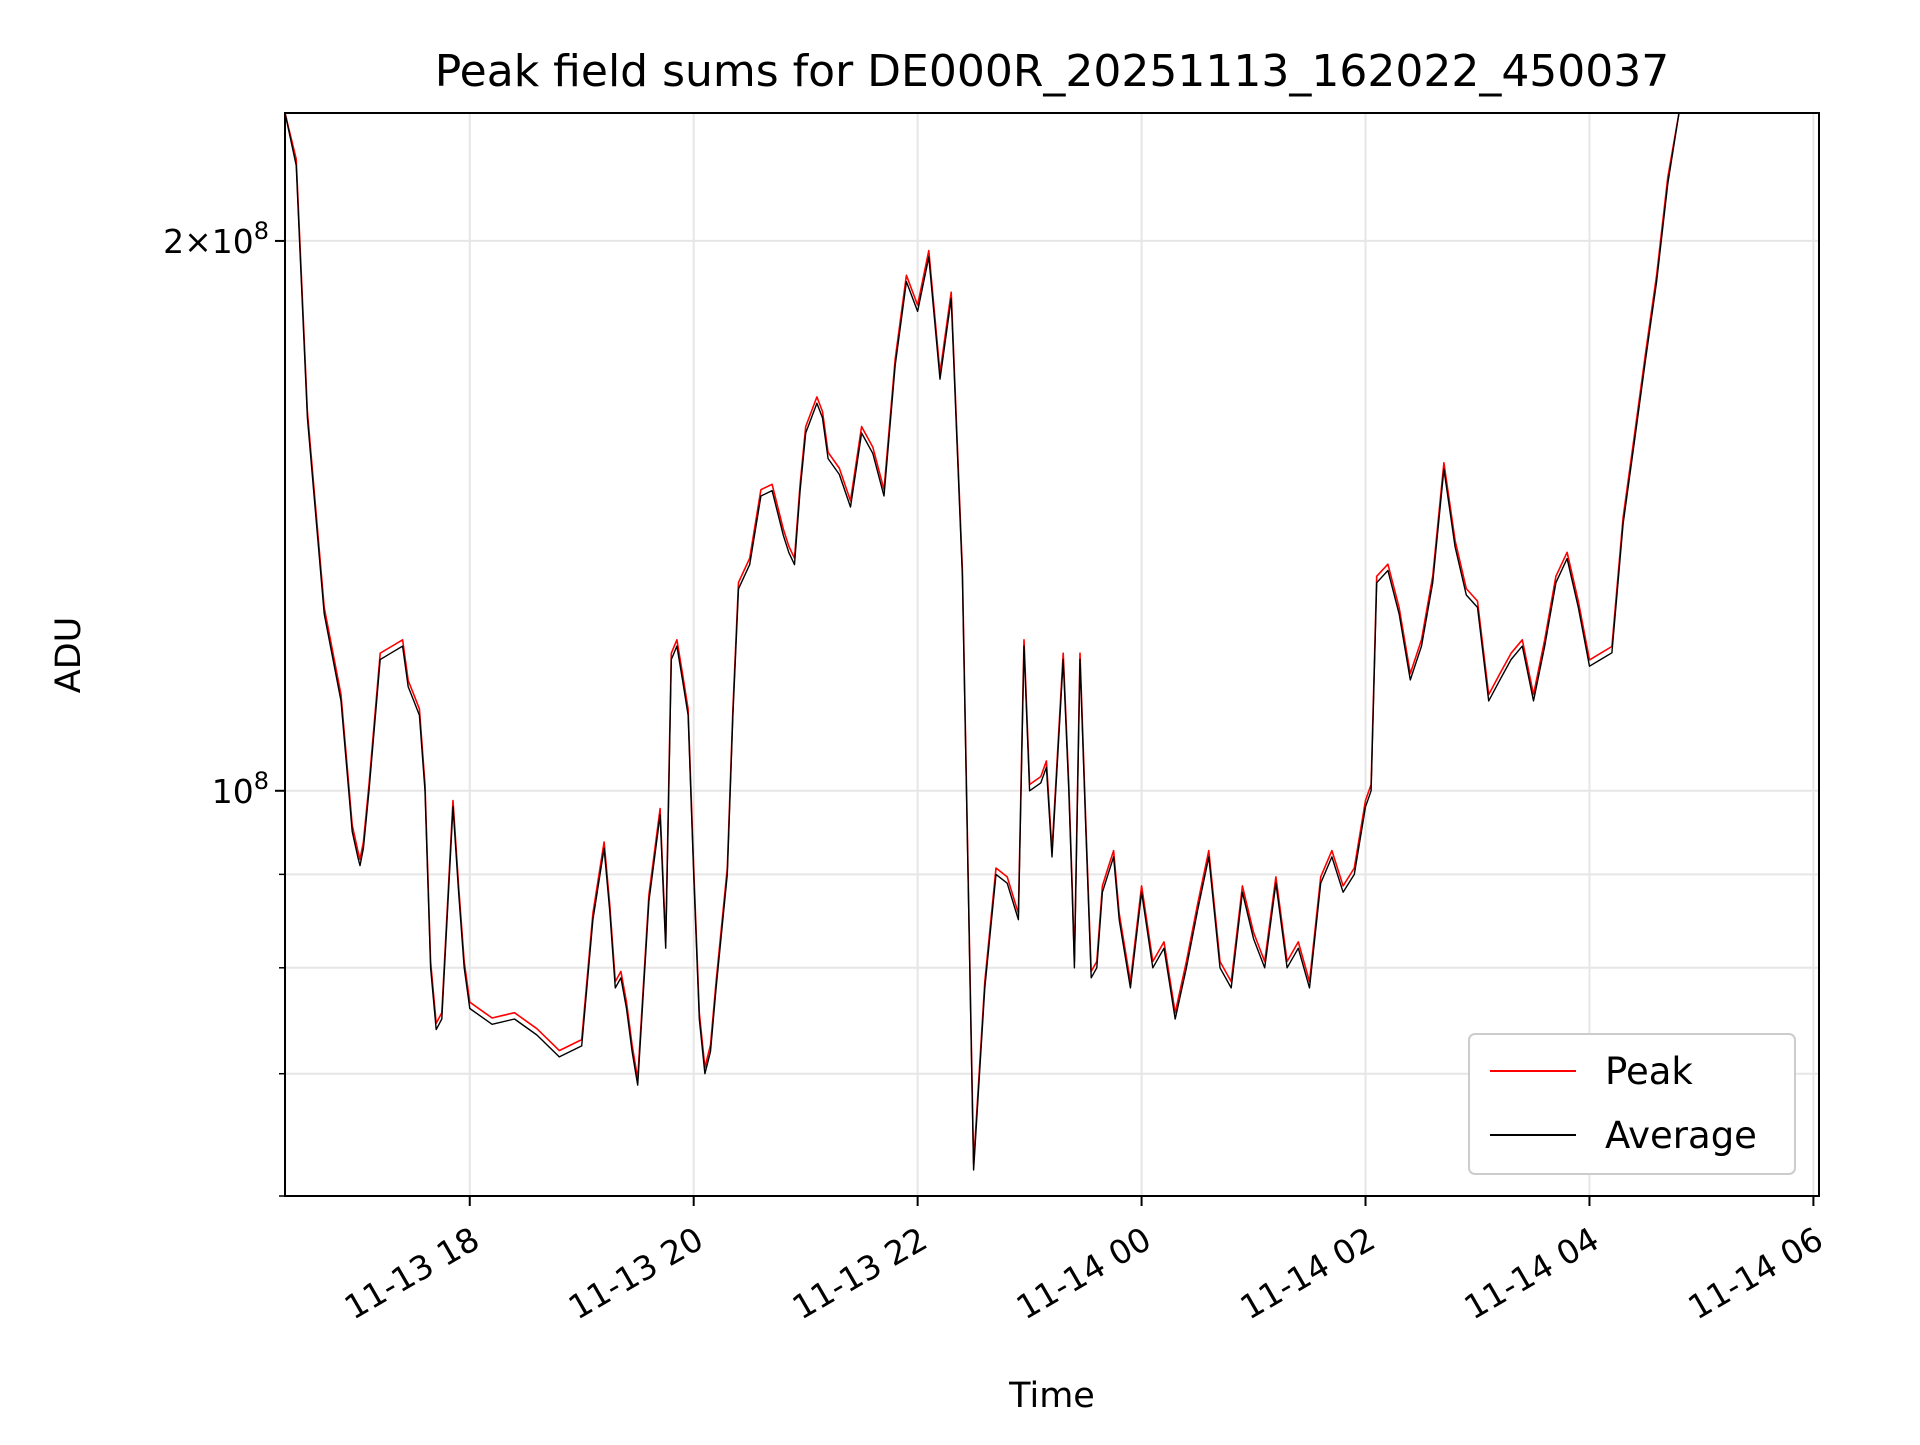  I want to click on x-tick-label: 11-14 04, so click(1531, 1273).